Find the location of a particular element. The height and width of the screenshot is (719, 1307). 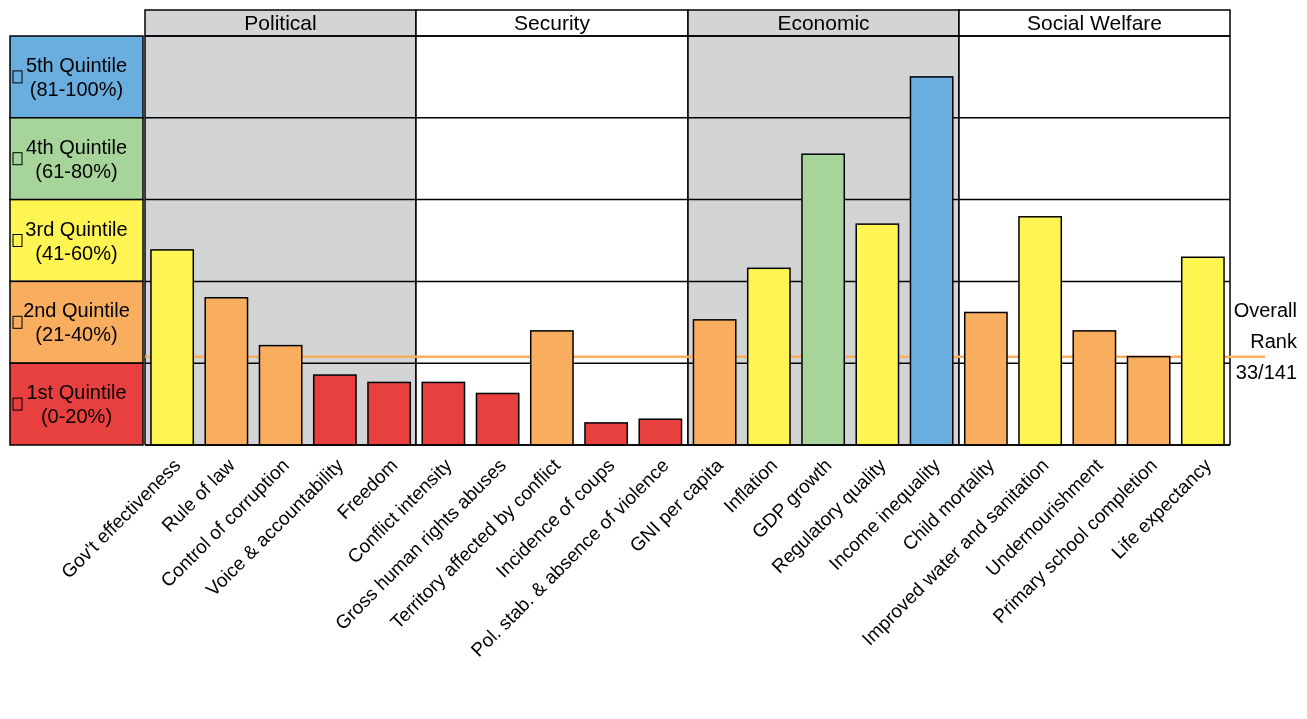

legend-label: 3rd Quintile (41-60%) is located at coordinates (76, 240).